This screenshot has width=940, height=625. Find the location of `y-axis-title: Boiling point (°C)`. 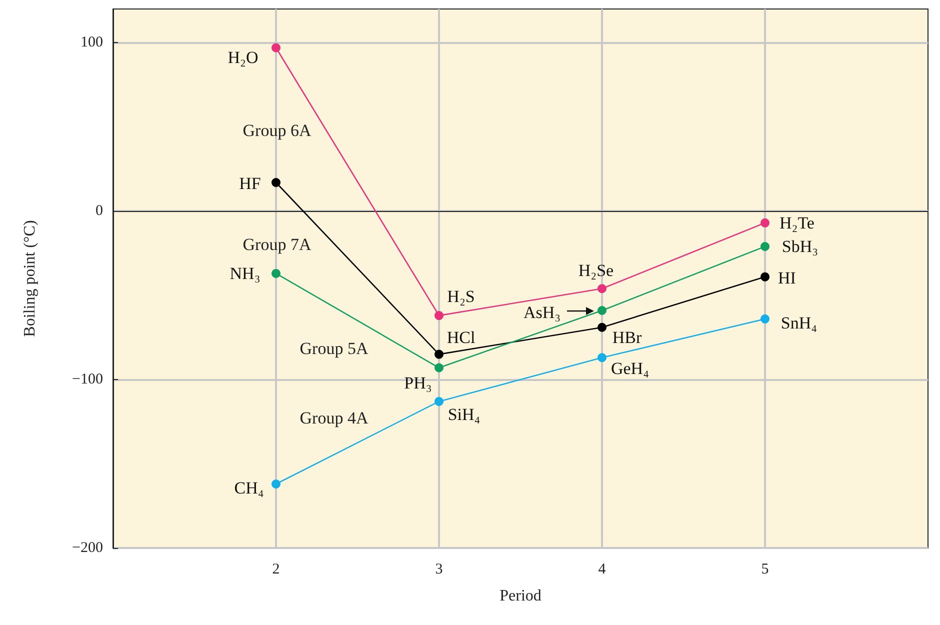

y-axis-title: Boiling point (°C) is located at coordinates (30, 278).